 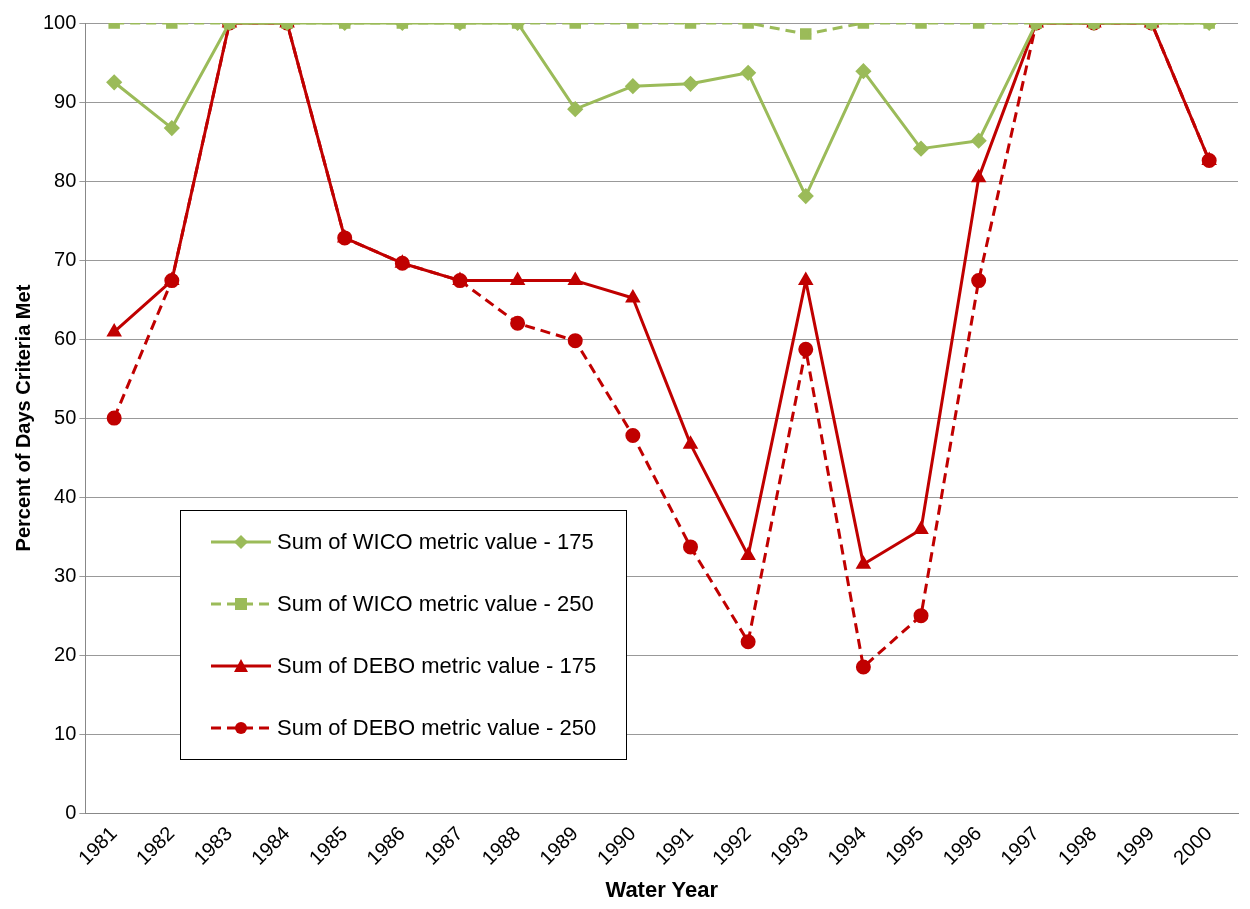 What do you see at coordinates (65, 495) in the screenshot?
I see `y-tick-label: 40` at bounding box center [65, 495].